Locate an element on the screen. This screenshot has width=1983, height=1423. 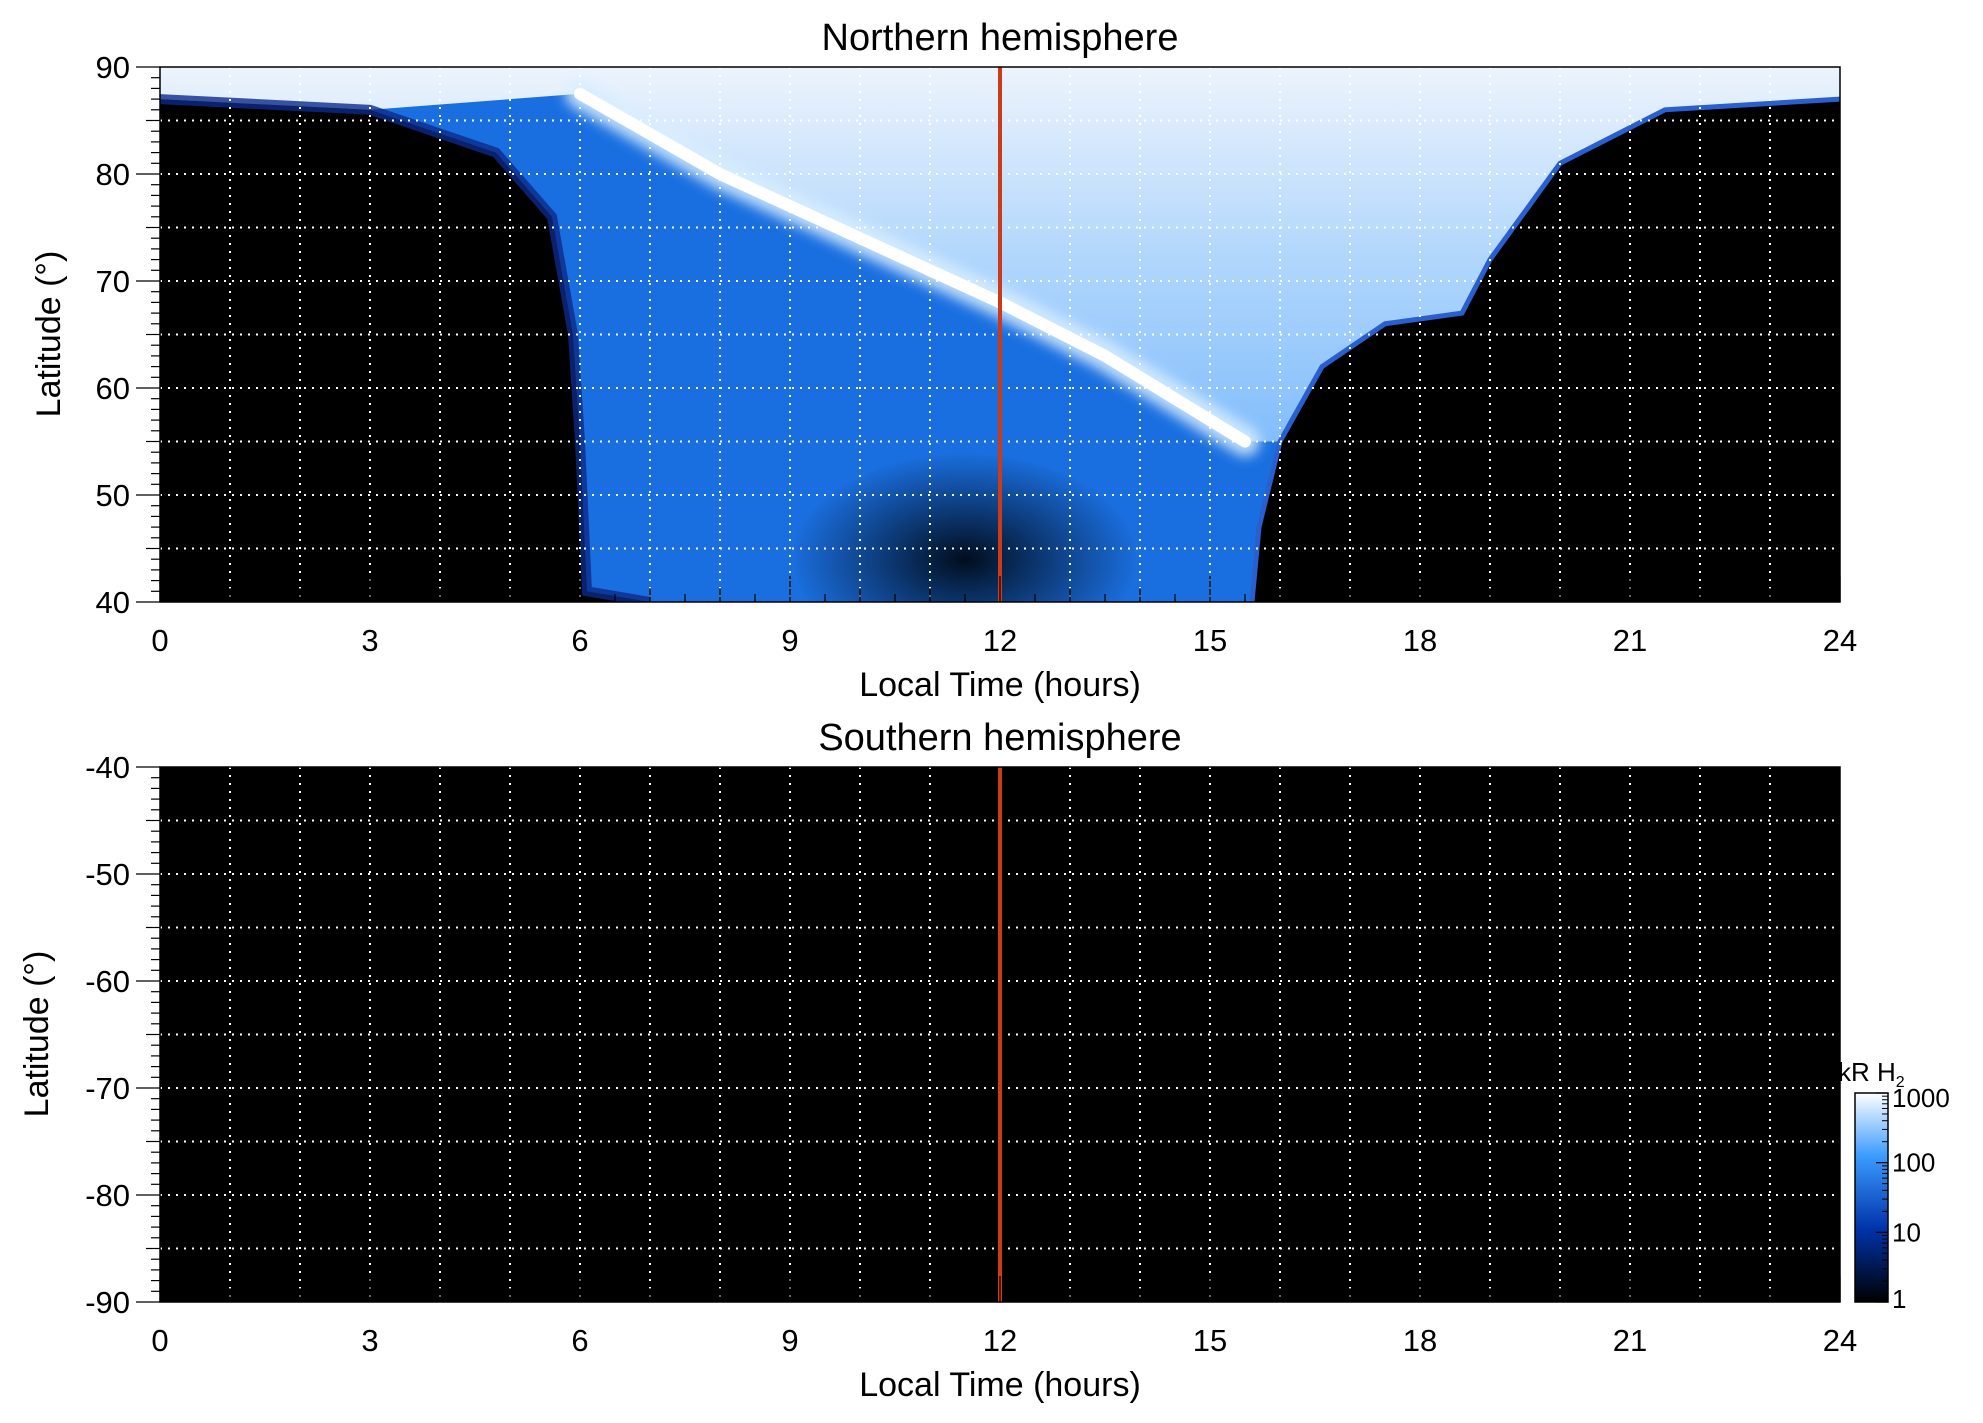
colorbar-tick-label: 1 is located at coordinates (1899, 1299).